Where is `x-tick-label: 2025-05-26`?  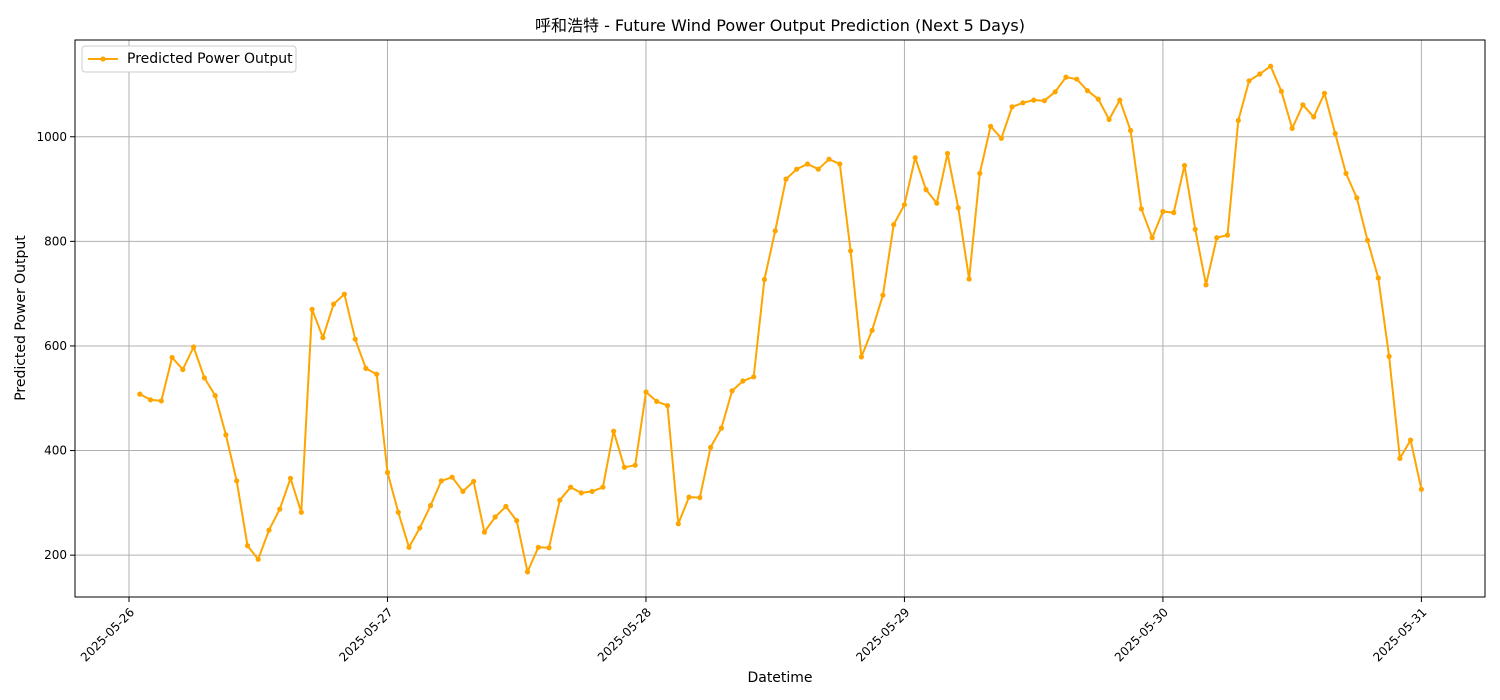 x-tick-label: 2025-05-26 is located at coordinates (107, 634).